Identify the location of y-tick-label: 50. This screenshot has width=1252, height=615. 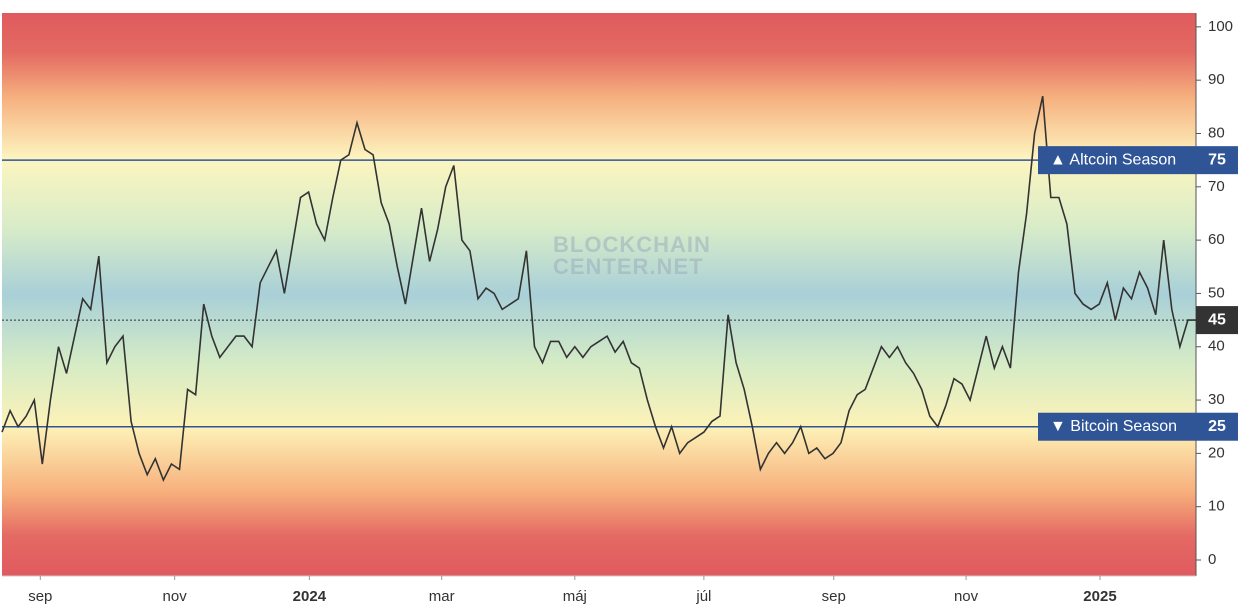
(1216, 292).